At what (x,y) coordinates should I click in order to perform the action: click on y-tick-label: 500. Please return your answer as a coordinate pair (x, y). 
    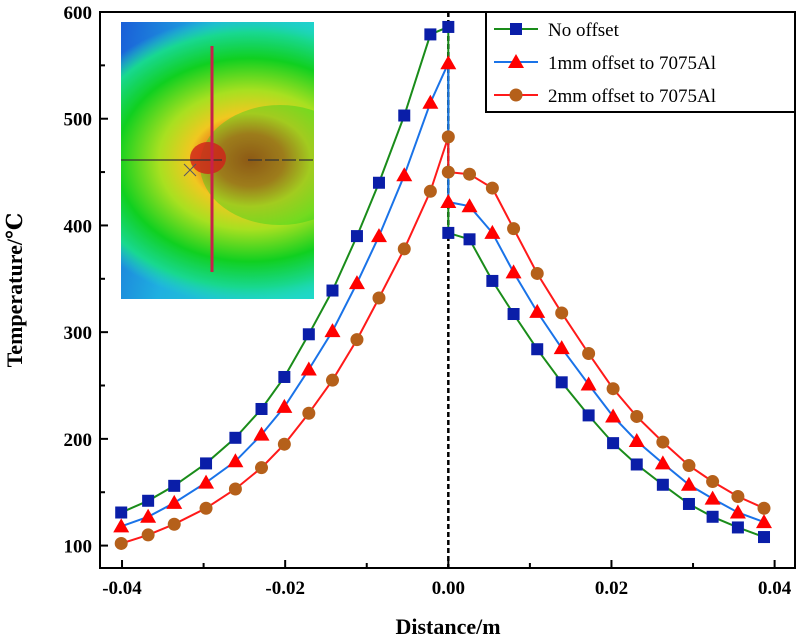
    Looking at the image, I should click on (78, 120).